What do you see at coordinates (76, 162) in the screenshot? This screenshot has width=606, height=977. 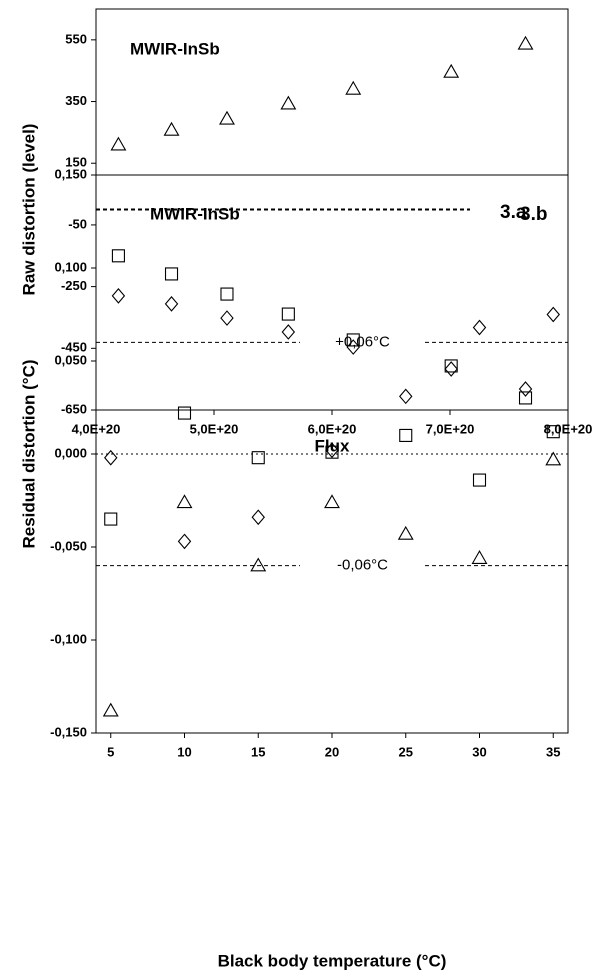 I see `y-tick-label: 150` at bounding box center [76, 162].